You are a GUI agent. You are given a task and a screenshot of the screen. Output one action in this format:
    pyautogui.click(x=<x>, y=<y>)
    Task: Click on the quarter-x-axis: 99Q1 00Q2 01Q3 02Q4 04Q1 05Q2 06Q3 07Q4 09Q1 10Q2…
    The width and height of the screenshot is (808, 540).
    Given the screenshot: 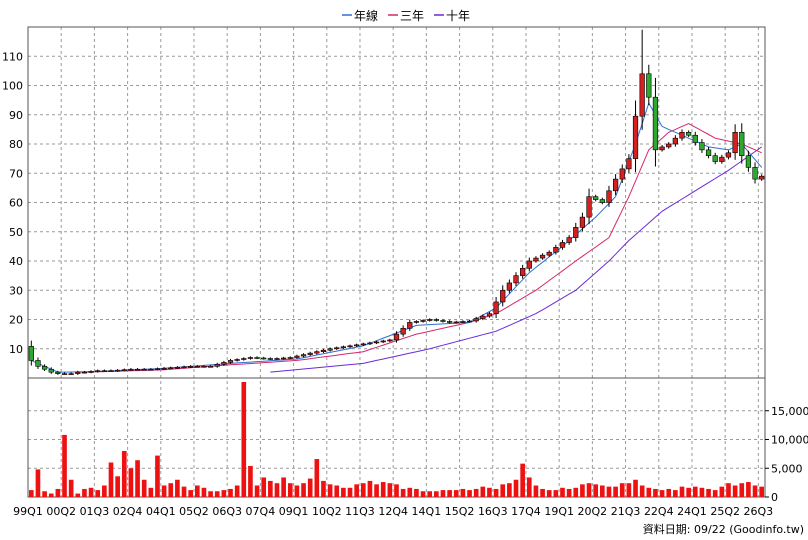 What is the action you would take?
    pyautogui.click(x=393, y=511)
    